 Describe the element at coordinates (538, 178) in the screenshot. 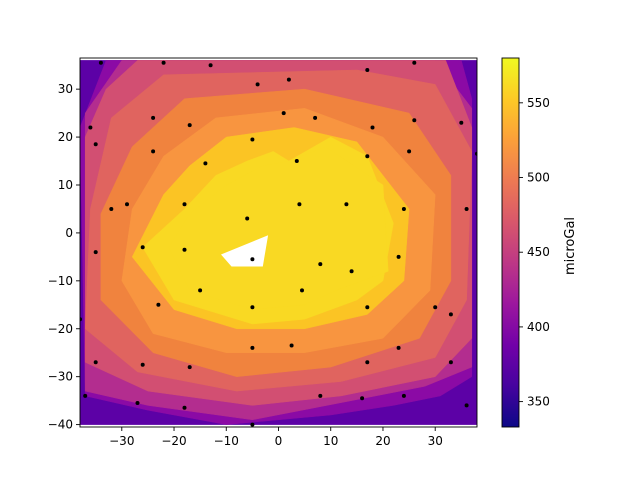

I see `colorbar-tick-label: 500` at that location.